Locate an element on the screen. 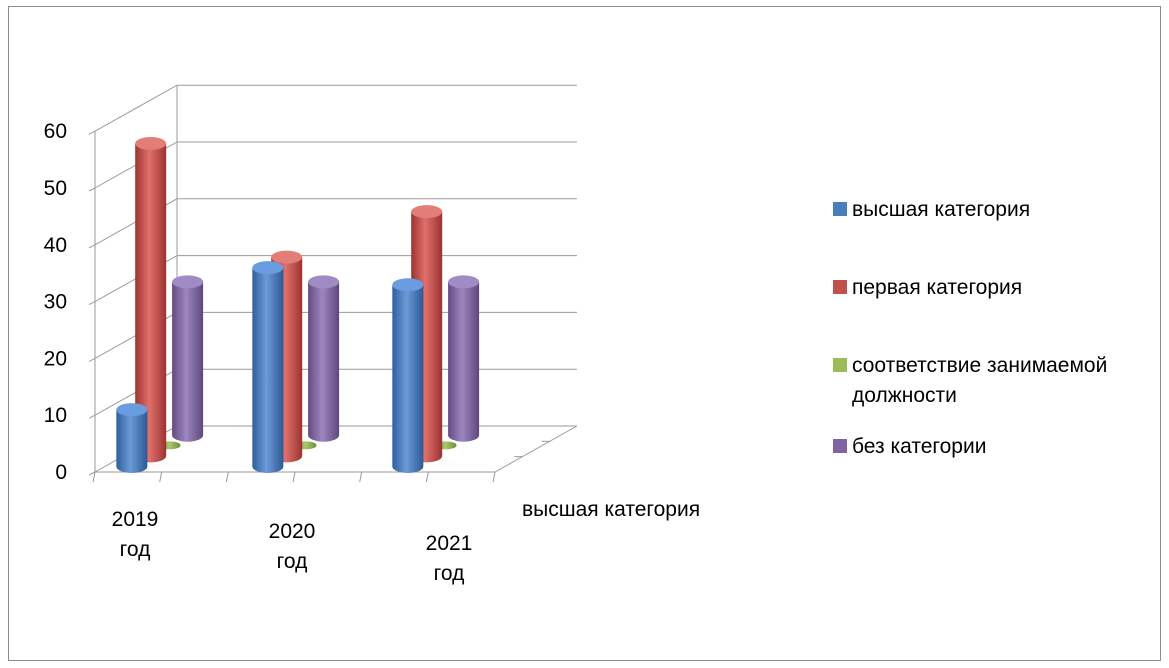 The width and height of the screenshot is (1169, 668). y-tick-label: 30 is located at coordinates (55, 302).